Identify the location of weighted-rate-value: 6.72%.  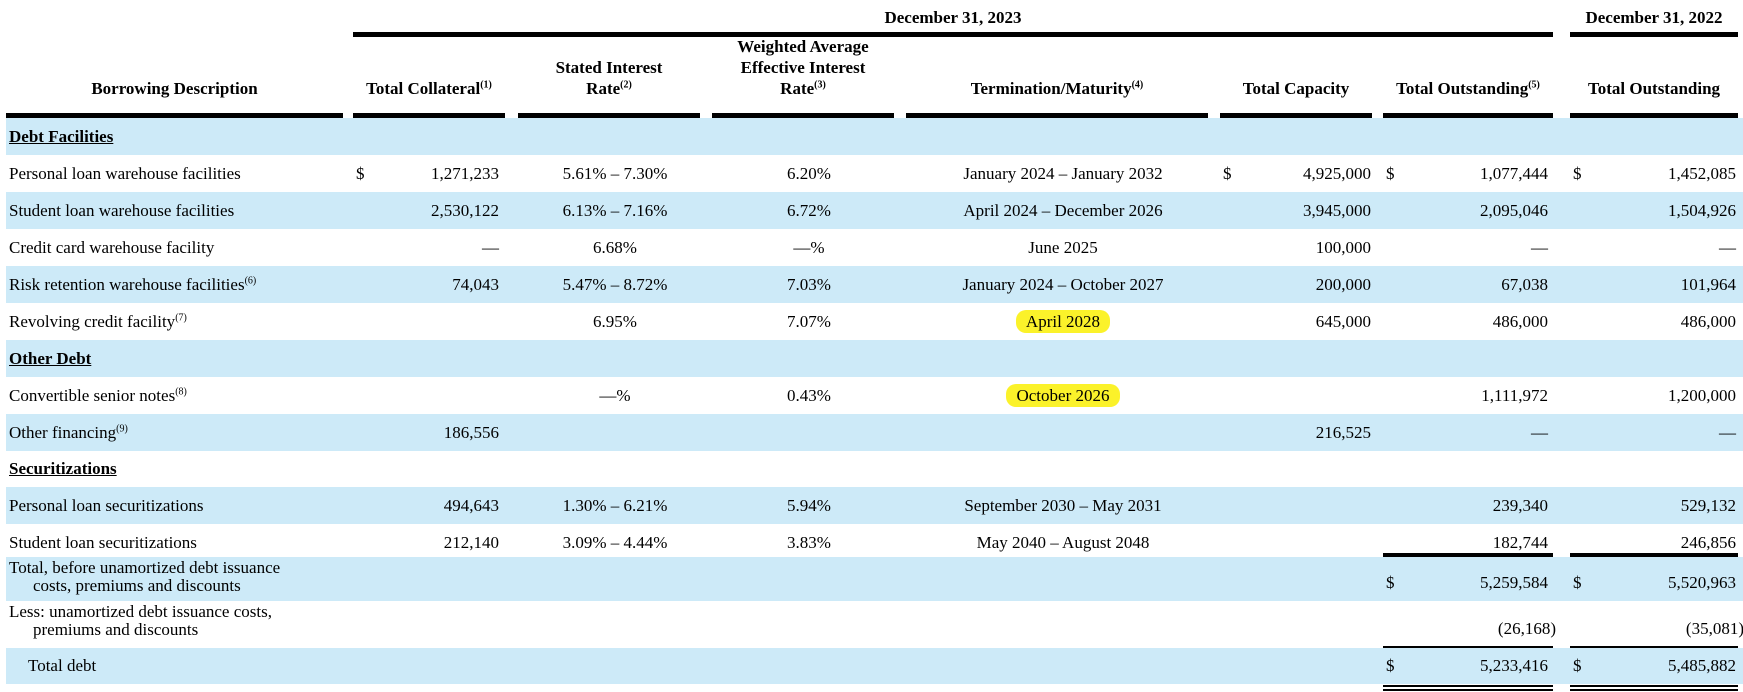
(809, 210).